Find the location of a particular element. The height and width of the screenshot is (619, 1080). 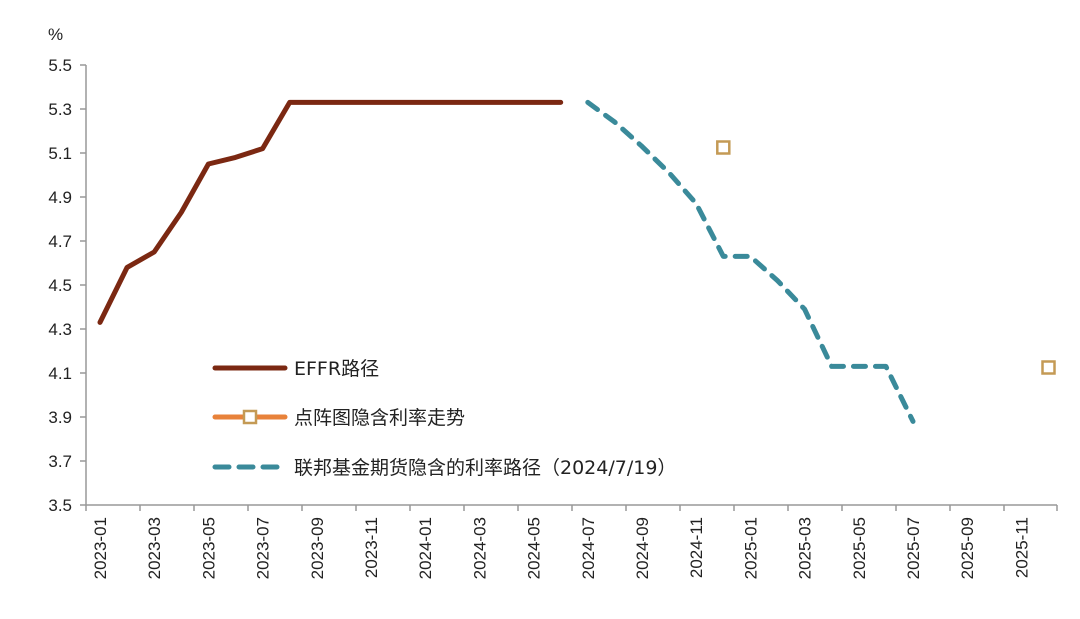

y-tick-label: 4.5 is located at coordinates (60, 285).